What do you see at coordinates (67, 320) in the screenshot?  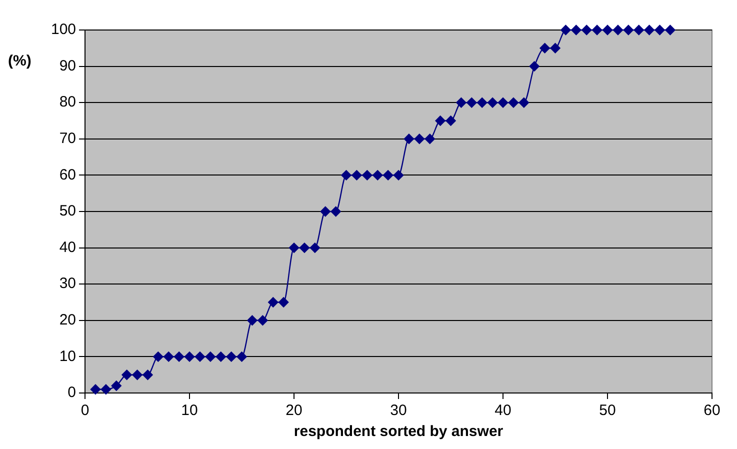 I see `y-tick-label: 20` at bounding box center [67, 320].